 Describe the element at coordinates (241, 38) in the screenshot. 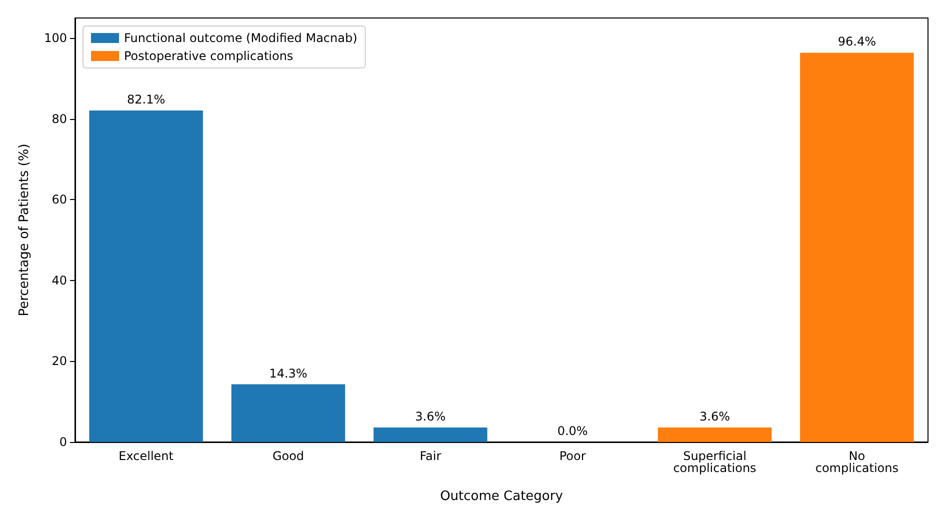

I see `legend-label: Functional outcome (Modified Macnab)` at that location.